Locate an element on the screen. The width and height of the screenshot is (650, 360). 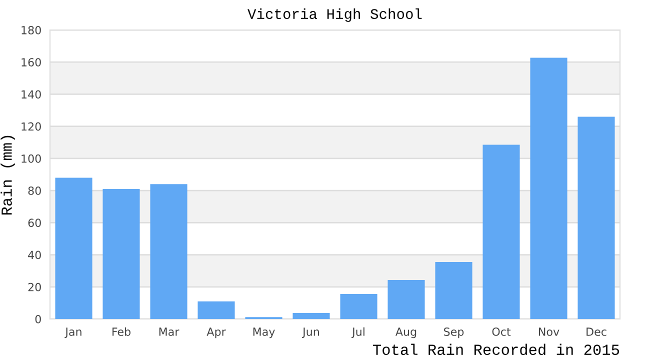
x-tick-label: Apr is located at coordinates (216, 333).